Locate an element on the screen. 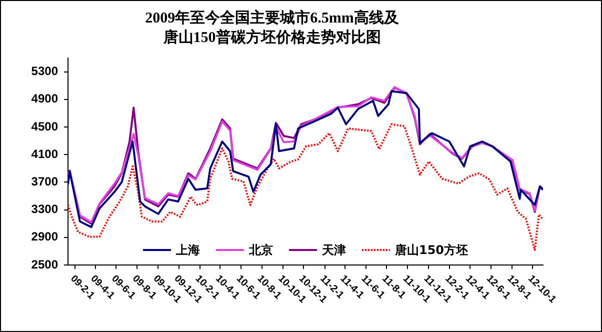  y-tick-label: 2900 is located at coordinates (44, 237).